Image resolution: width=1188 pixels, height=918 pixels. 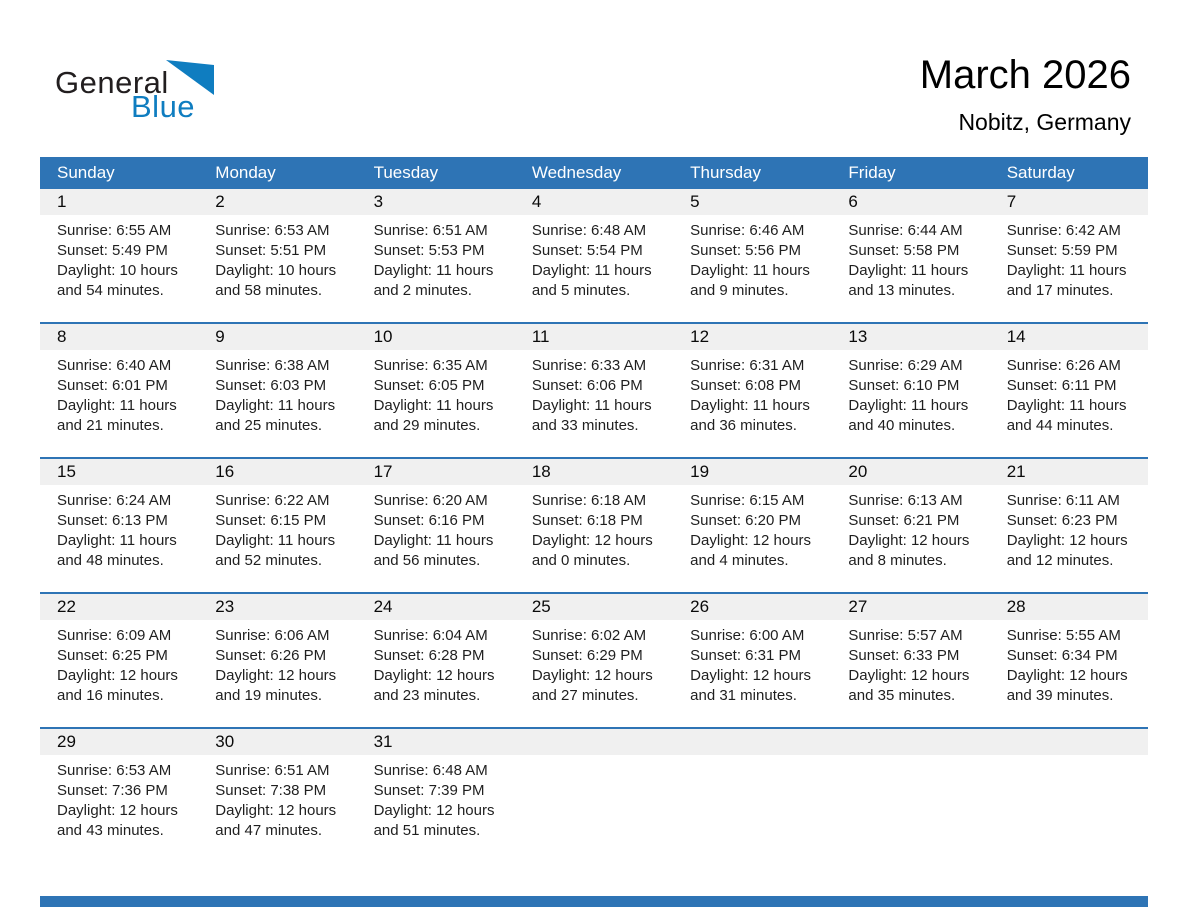 I want to click on day-info-line: Sunrise: 6:26 AM, so click(x=1063, y=365).